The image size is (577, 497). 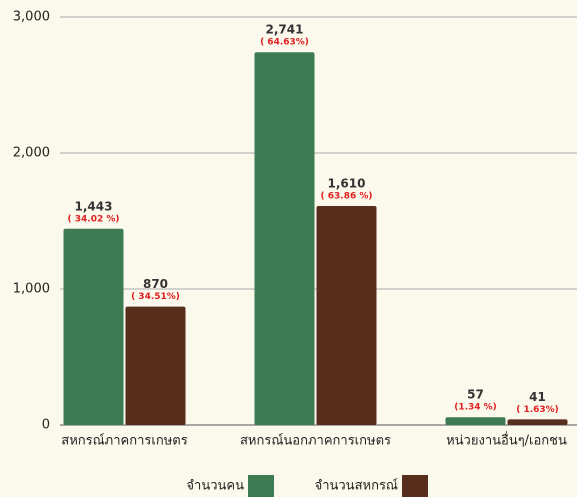 I want to click on value-label: 1,443, so click(x=94, y=206).